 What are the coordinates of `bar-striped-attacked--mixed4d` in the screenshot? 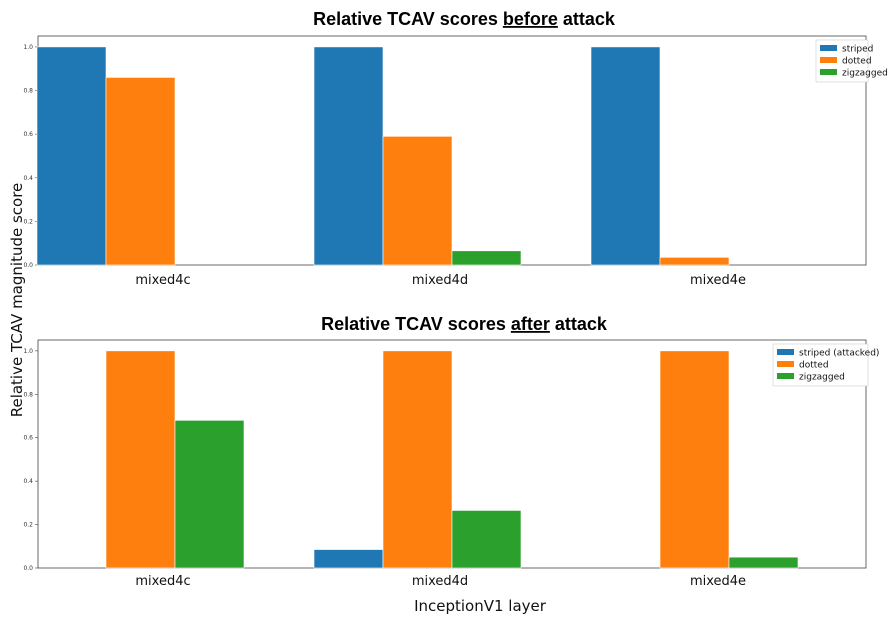 It's located at (348, 559).